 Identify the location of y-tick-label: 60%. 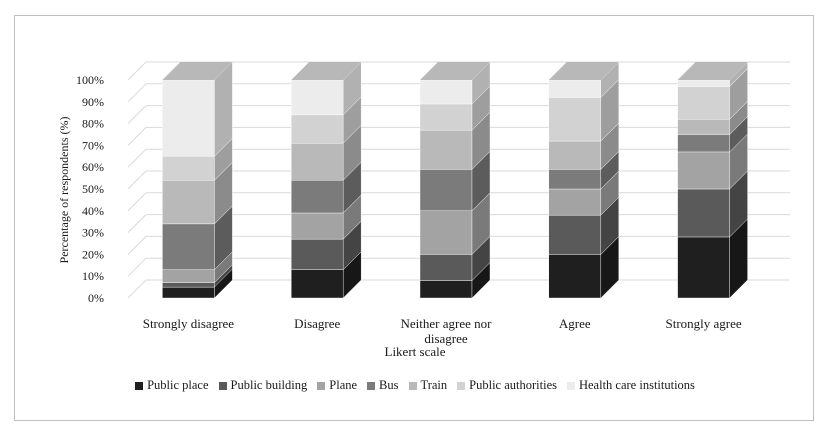
(93, 167).